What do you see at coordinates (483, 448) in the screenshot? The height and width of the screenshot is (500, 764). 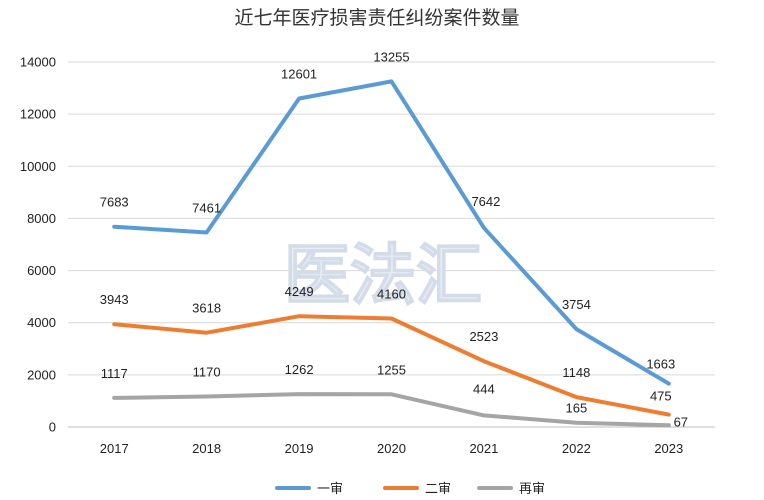 I see `x-tick-label: 2021` at bounding box center [483, 448].